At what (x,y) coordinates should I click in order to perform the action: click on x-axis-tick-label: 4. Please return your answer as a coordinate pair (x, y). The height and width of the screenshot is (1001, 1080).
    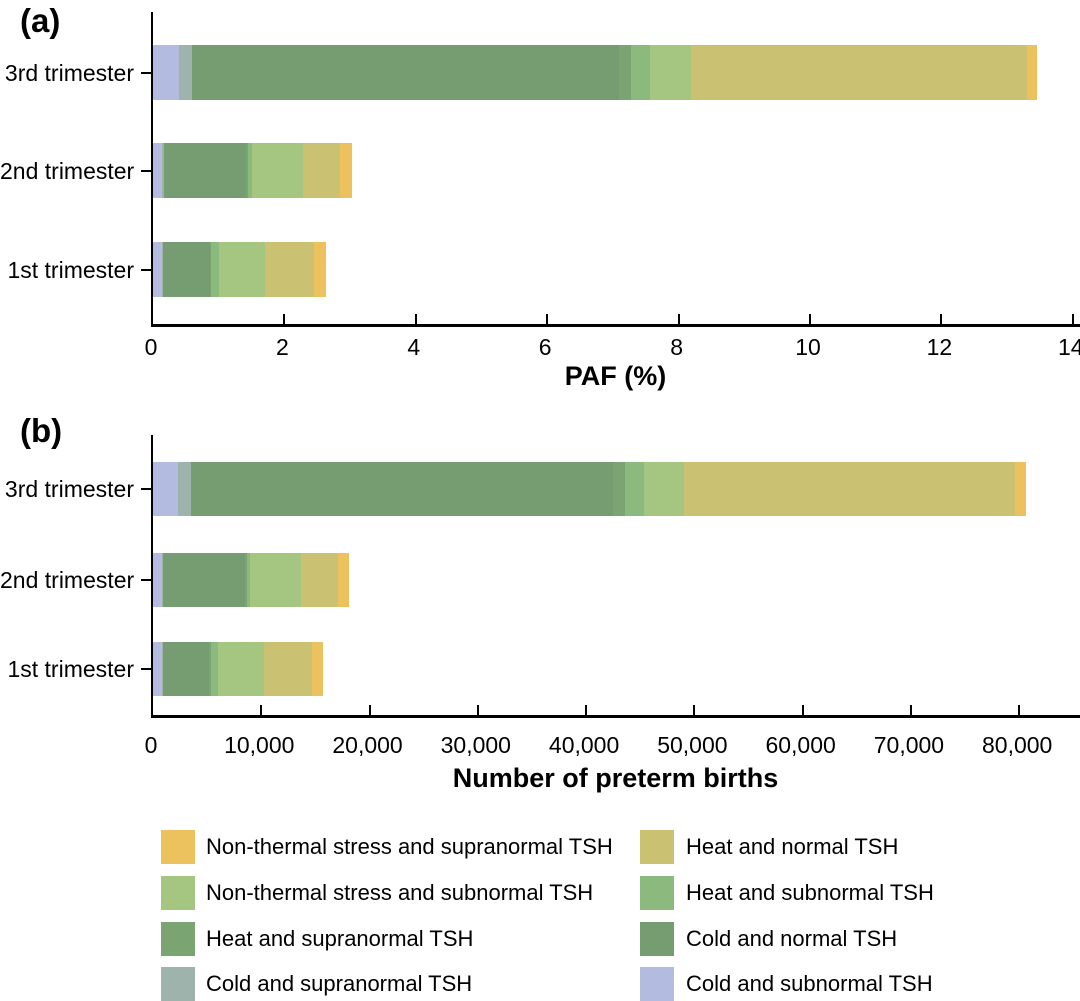
    Looking at the image, I should click on (414, 347).